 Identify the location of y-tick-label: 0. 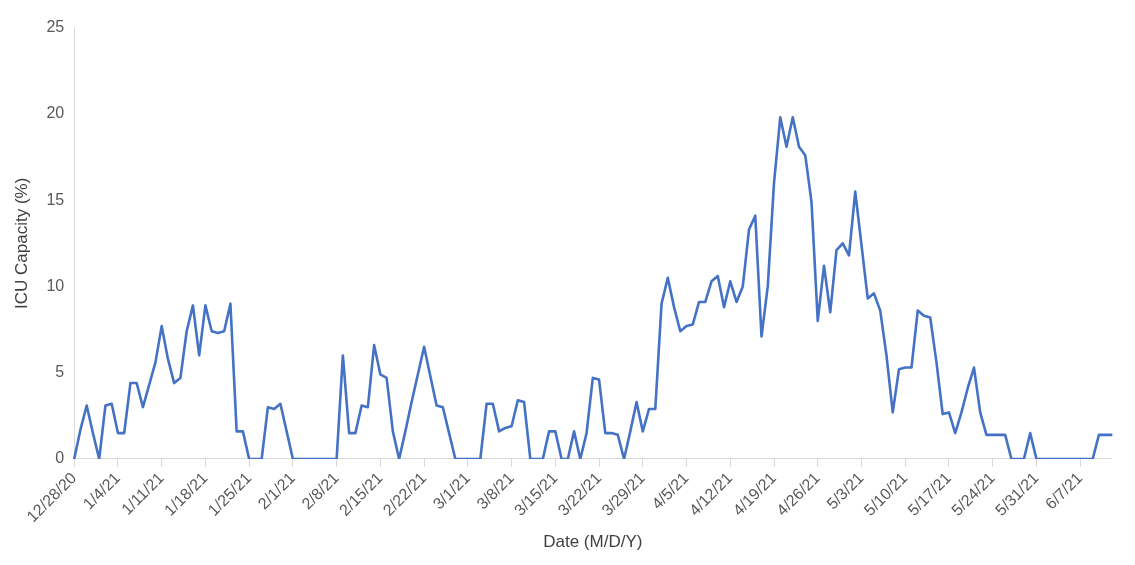
(60, 458).